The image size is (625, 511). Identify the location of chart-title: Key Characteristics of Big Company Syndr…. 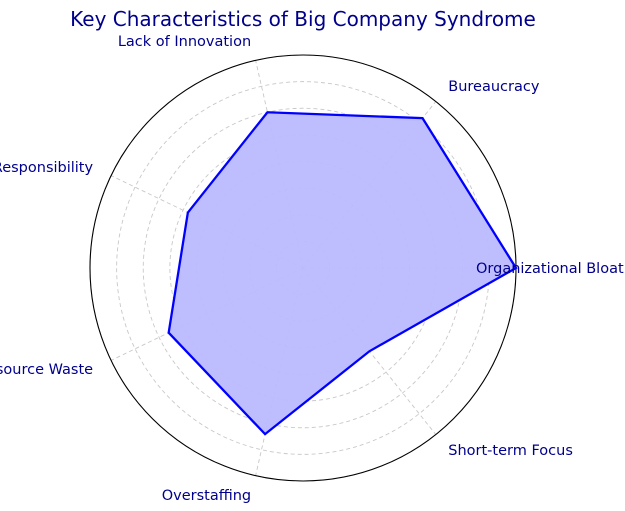
(303, 19).